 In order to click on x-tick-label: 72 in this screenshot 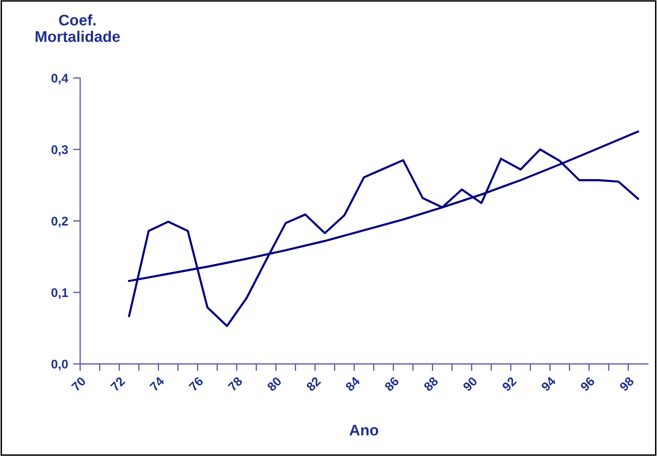, I will do `click(118, 384)`.